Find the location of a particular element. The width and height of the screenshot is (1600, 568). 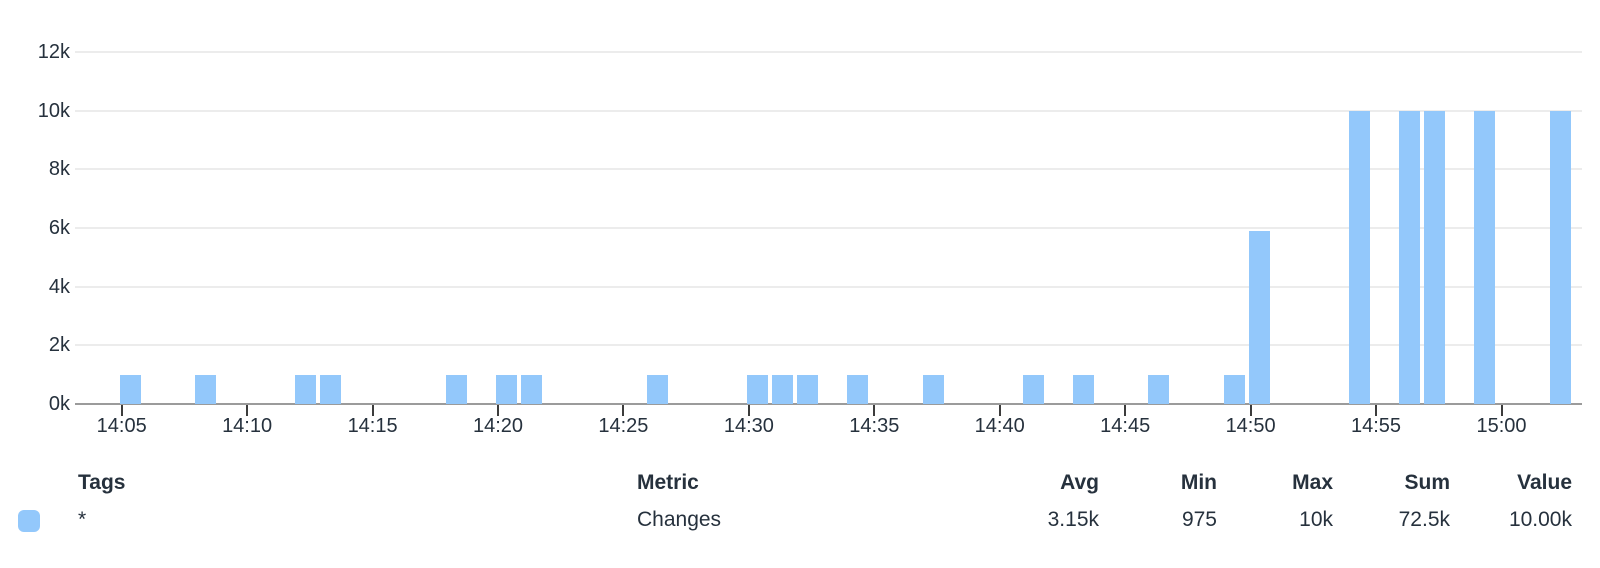

y-axis-tick-label: 0k is located at coordinates (59, 404).